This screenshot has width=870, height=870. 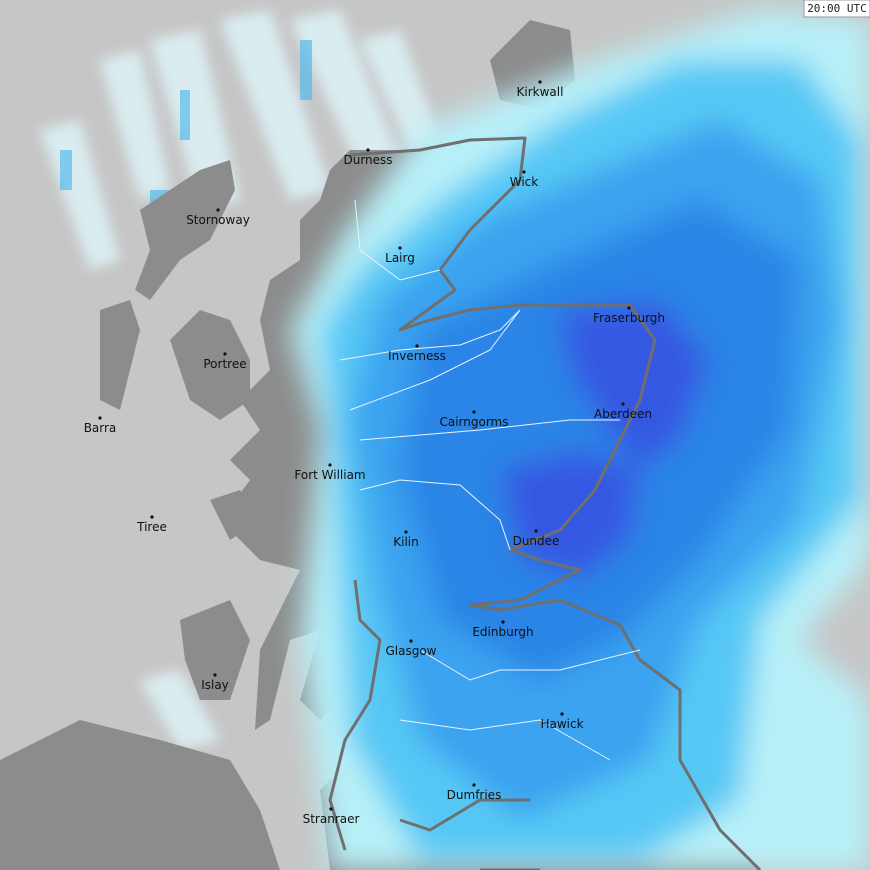 I want to click on timestamp: 20:00 UTC, so click(x=837, y=8).